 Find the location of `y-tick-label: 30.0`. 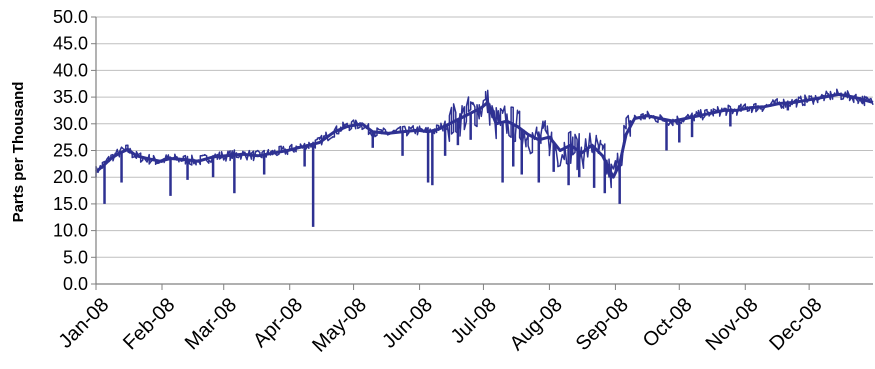

y-tick-label: 30.0 is located at coordinates (70, 124).